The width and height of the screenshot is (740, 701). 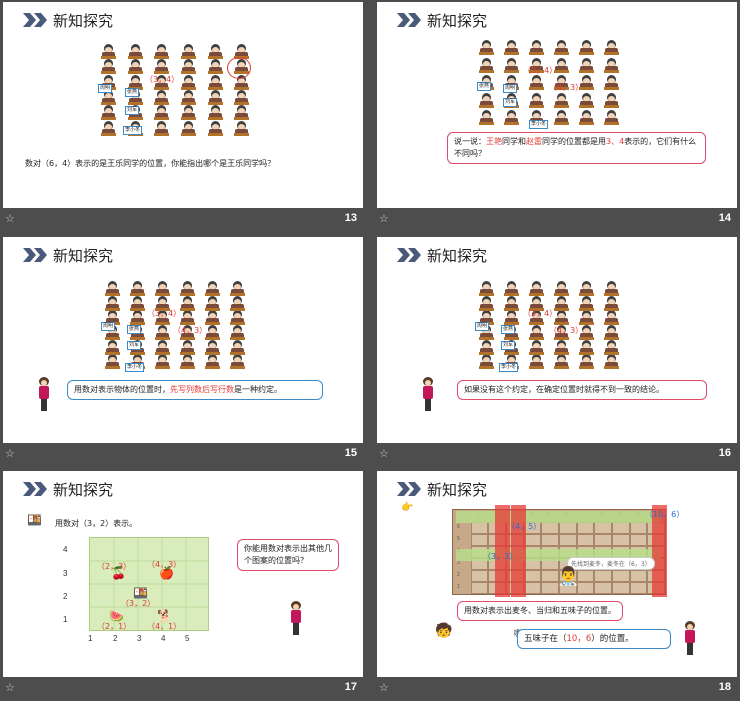 I want to click on watermelon-icon: 🍉, so click(x=116, y=616).